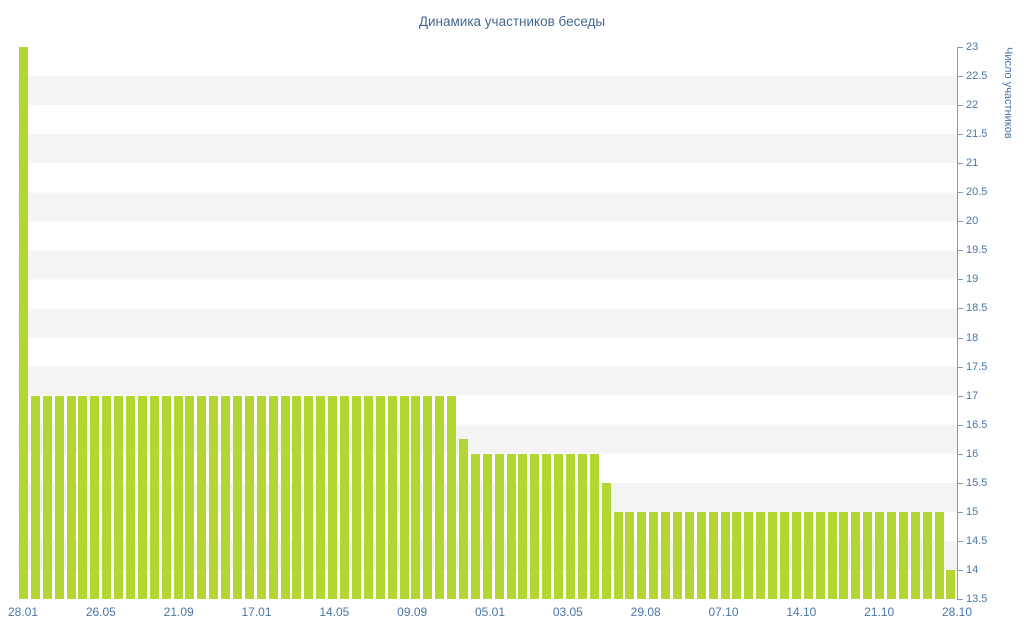 The image size is (1024, 640). What do you see at coordinates (178, 612) in the screenshot?
I see `x-tick-label: 21.09` at bounding box center [178, 612].